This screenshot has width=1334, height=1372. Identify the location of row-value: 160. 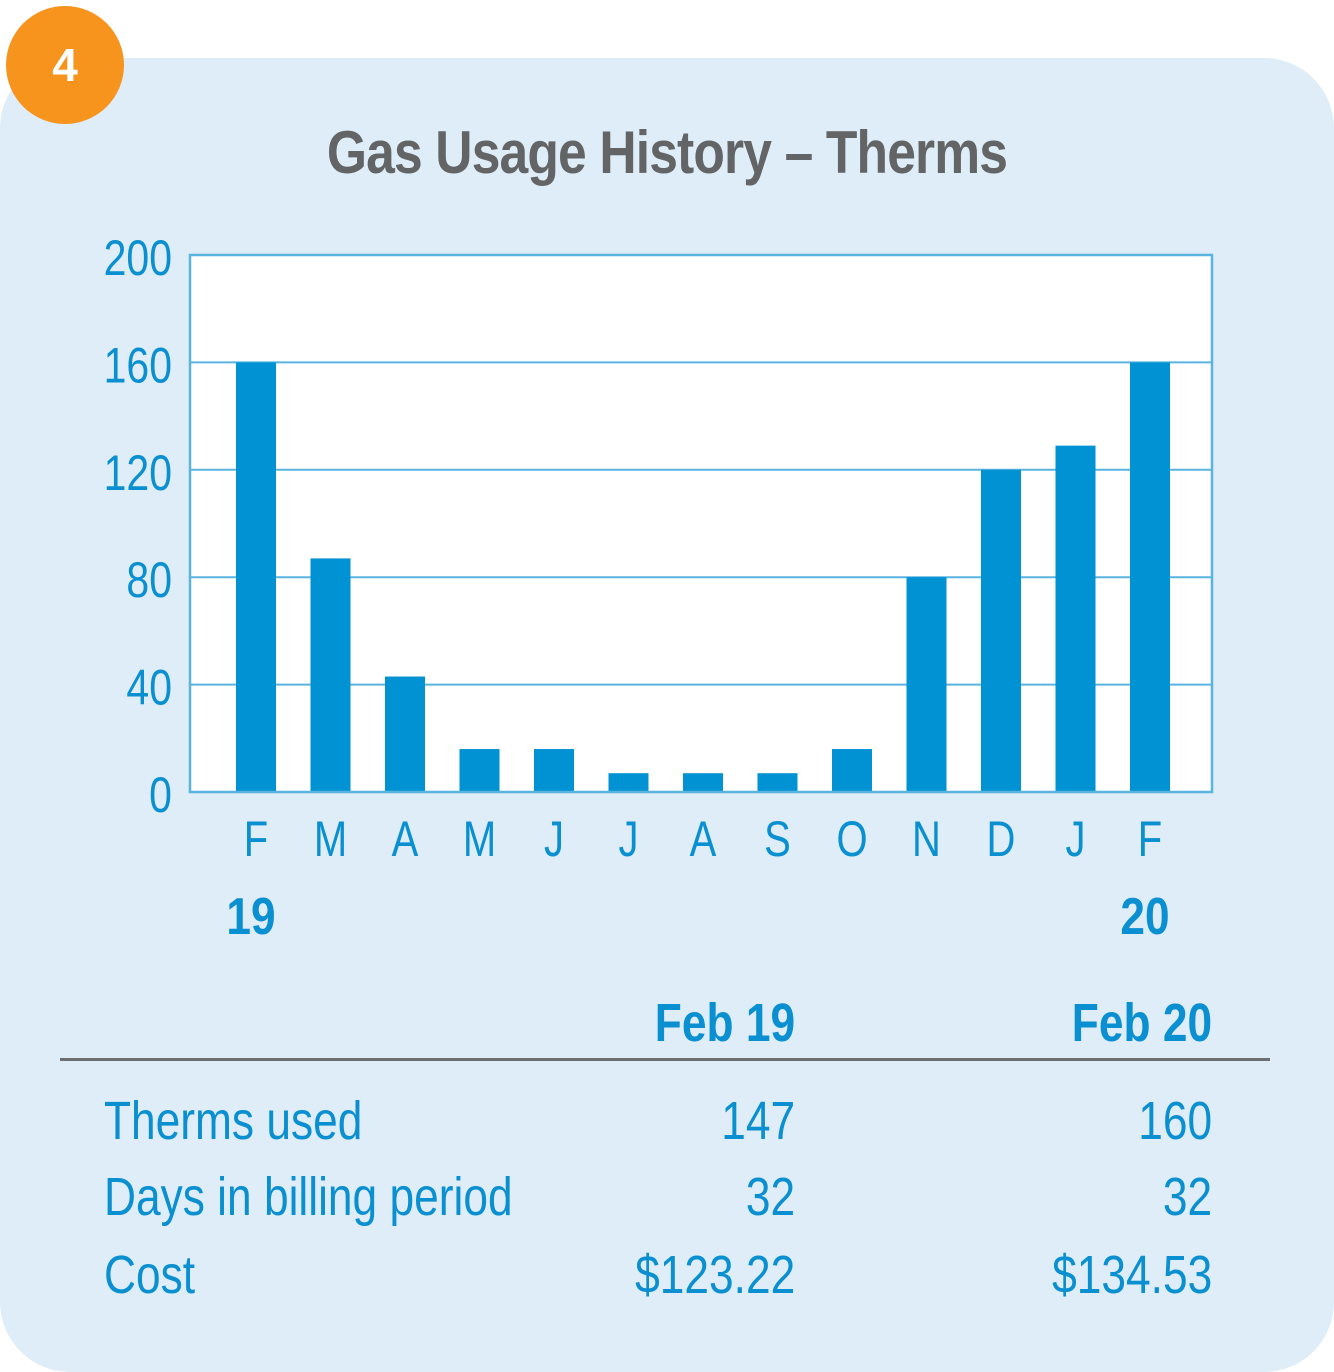
(1175, 1121).